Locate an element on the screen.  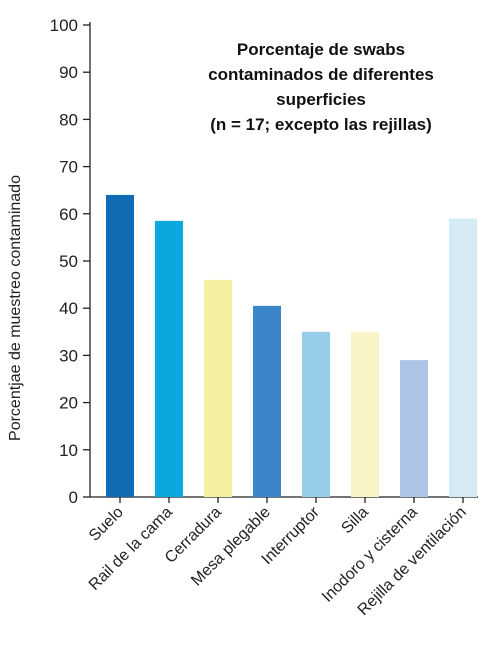
y-axis-title: Porcentjae de muestreo contaminado is located at coordinates (15, 308).